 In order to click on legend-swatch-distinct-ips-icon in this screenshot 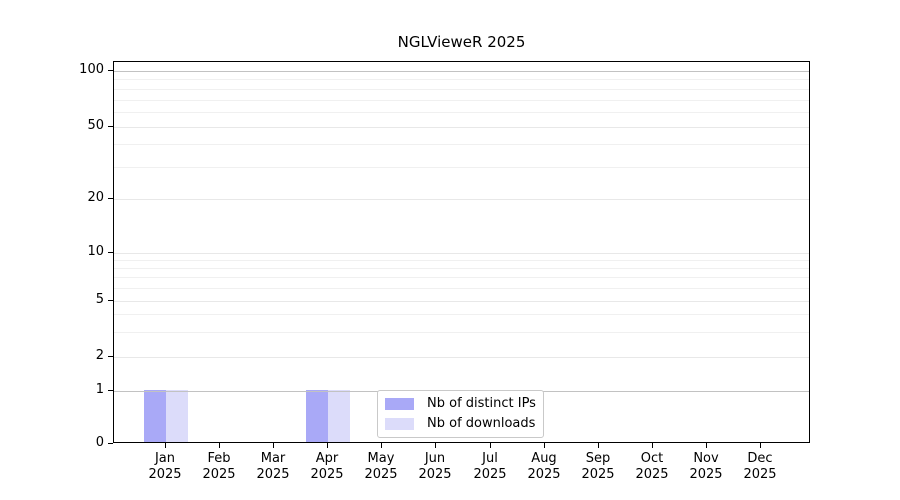, I will do `click(399, 404)`.